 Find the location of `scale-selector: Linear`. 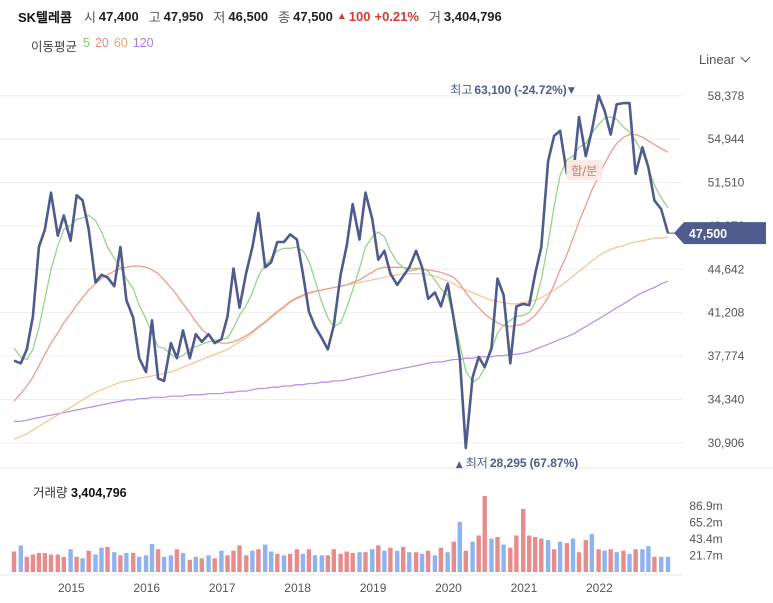

scale-selector: Linear is located at coordinates (725, 59).